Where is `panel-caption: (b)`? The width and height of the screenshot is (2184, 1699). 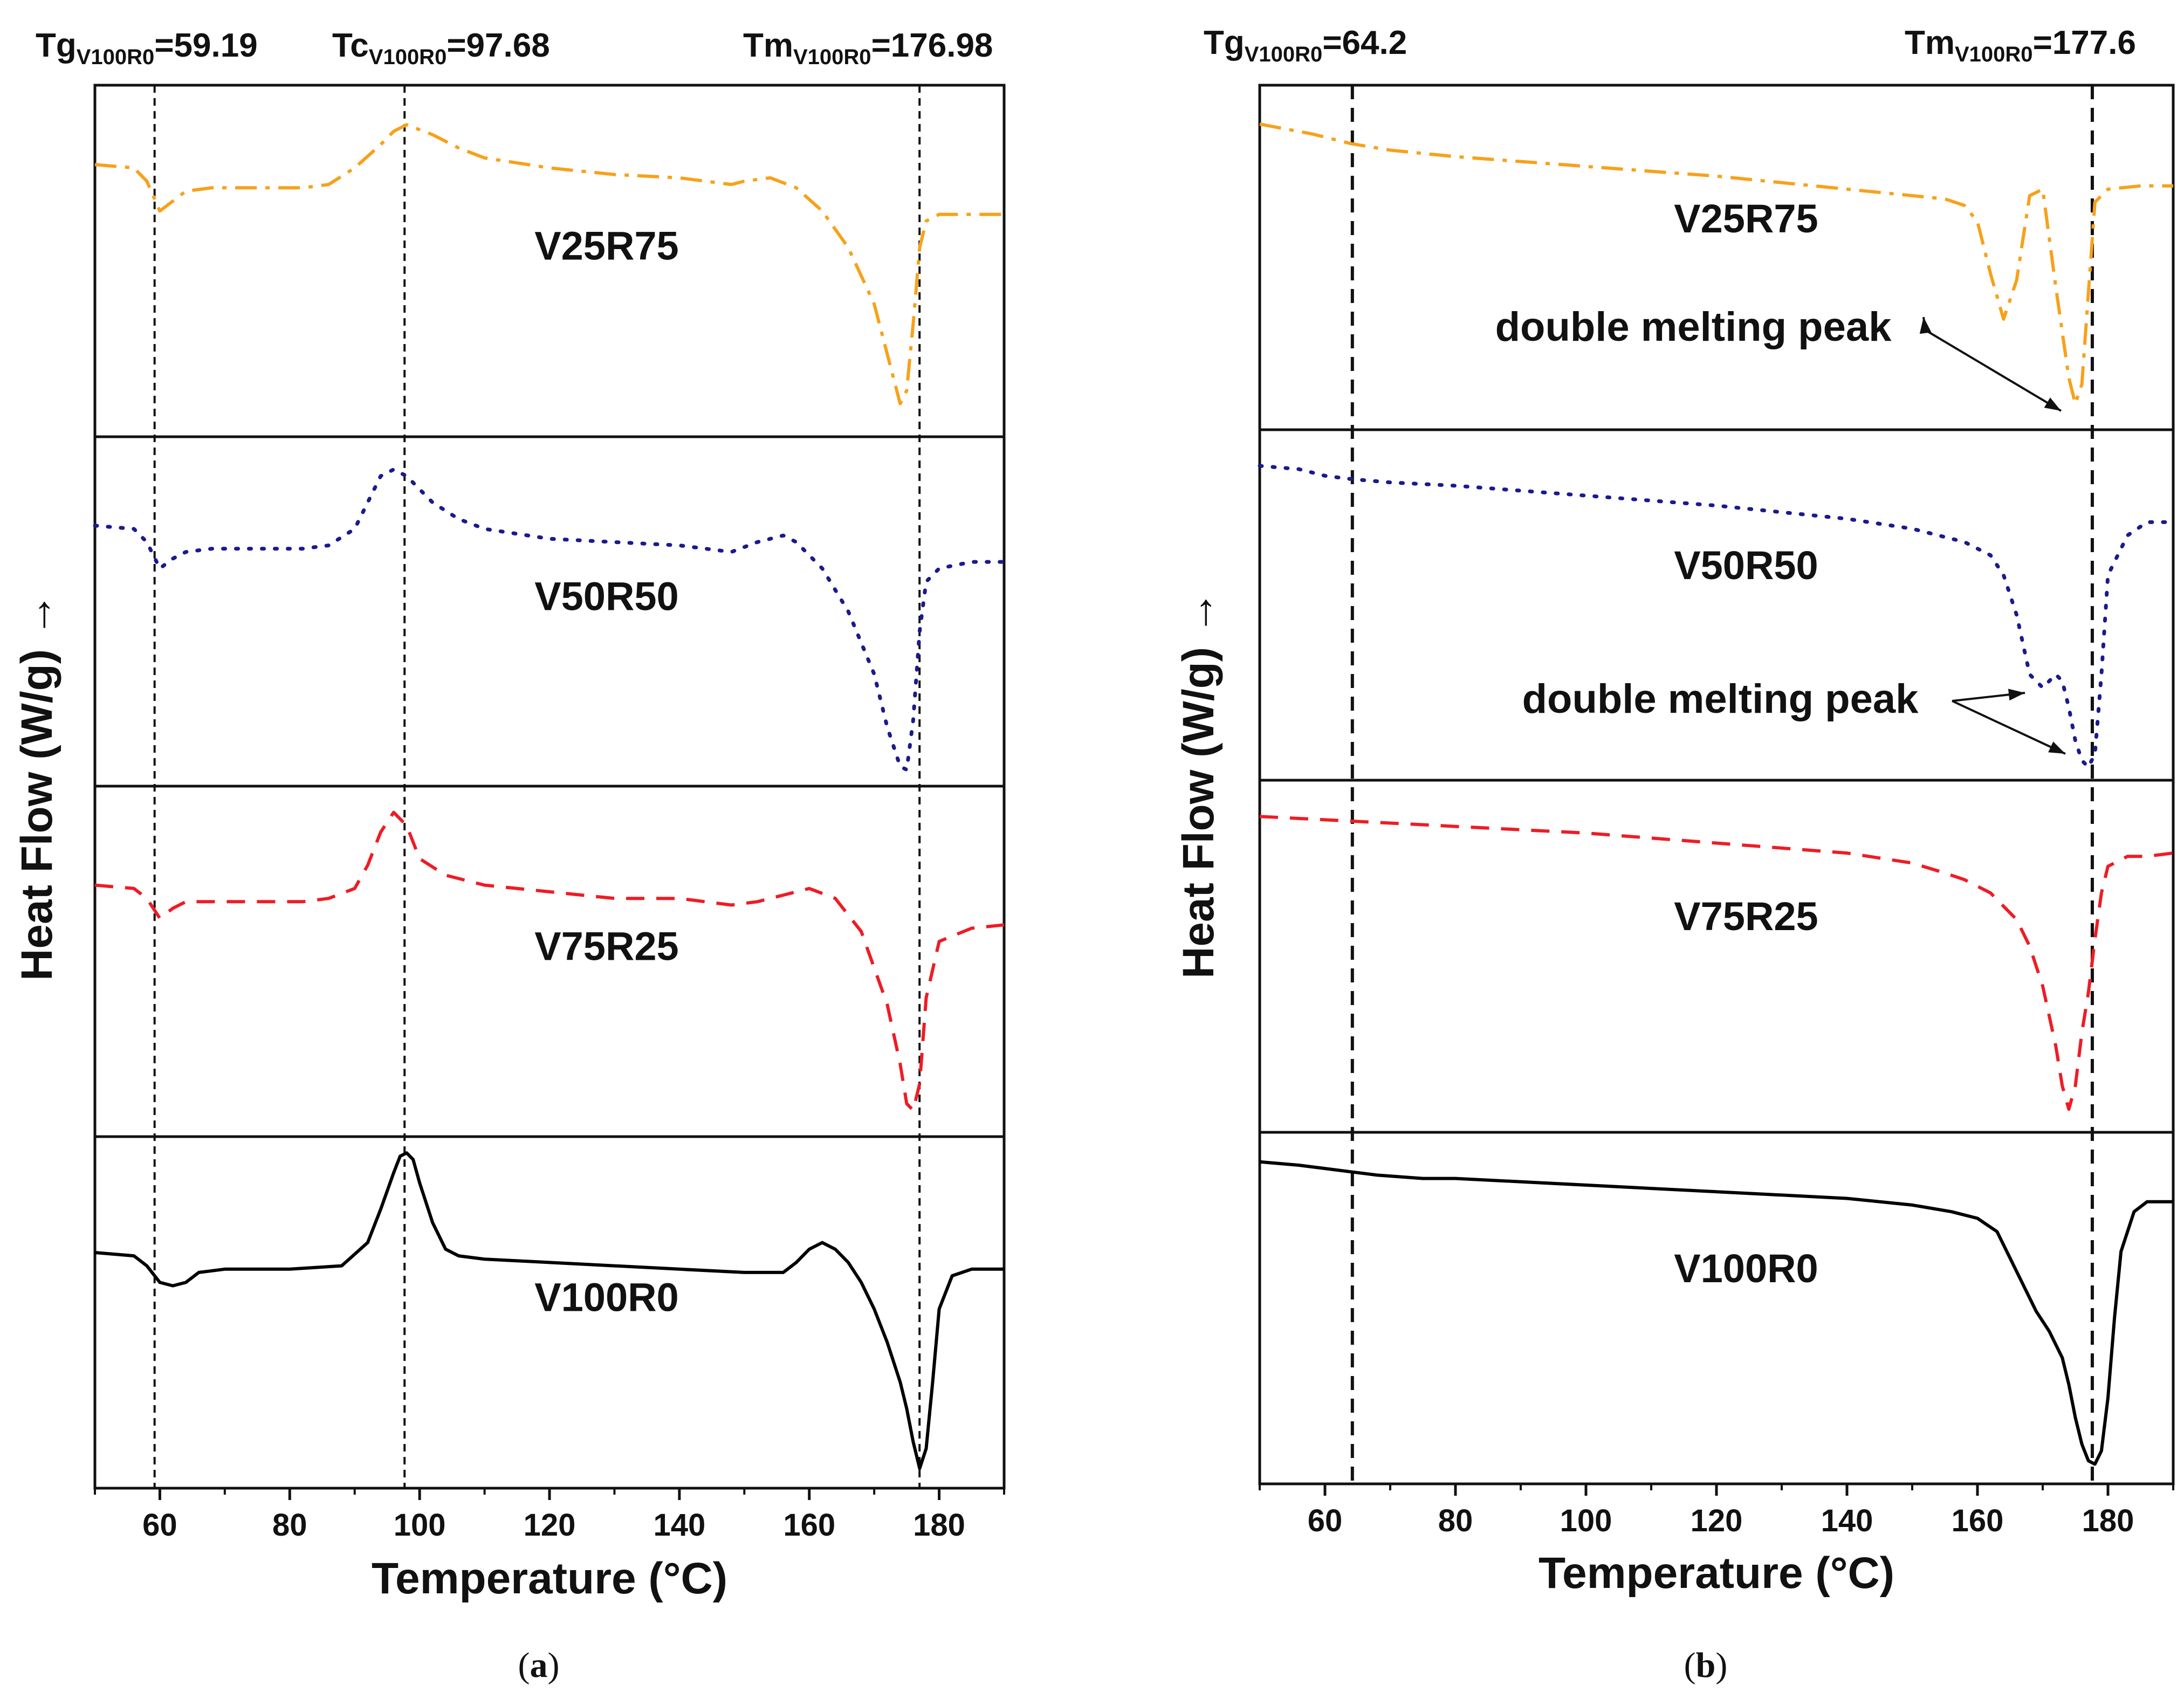
panel-caption: (b) is located at coordinates (1706, 1665).